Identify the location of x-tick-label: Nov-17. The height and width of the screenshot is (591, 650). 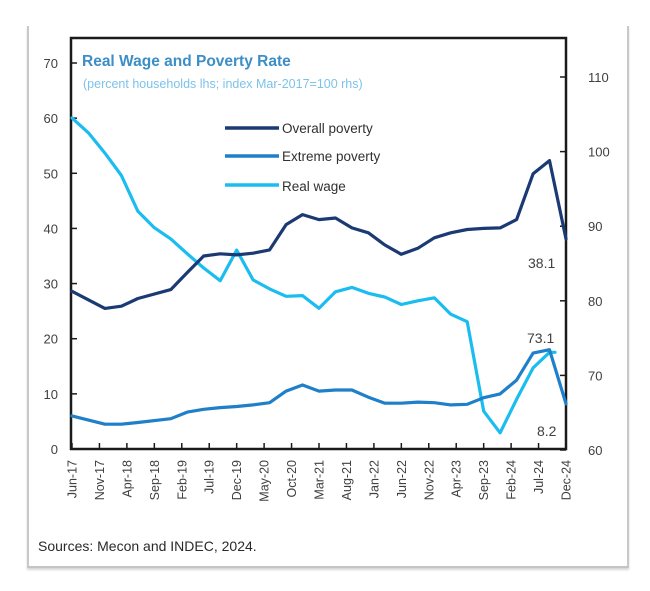
(100, 480).